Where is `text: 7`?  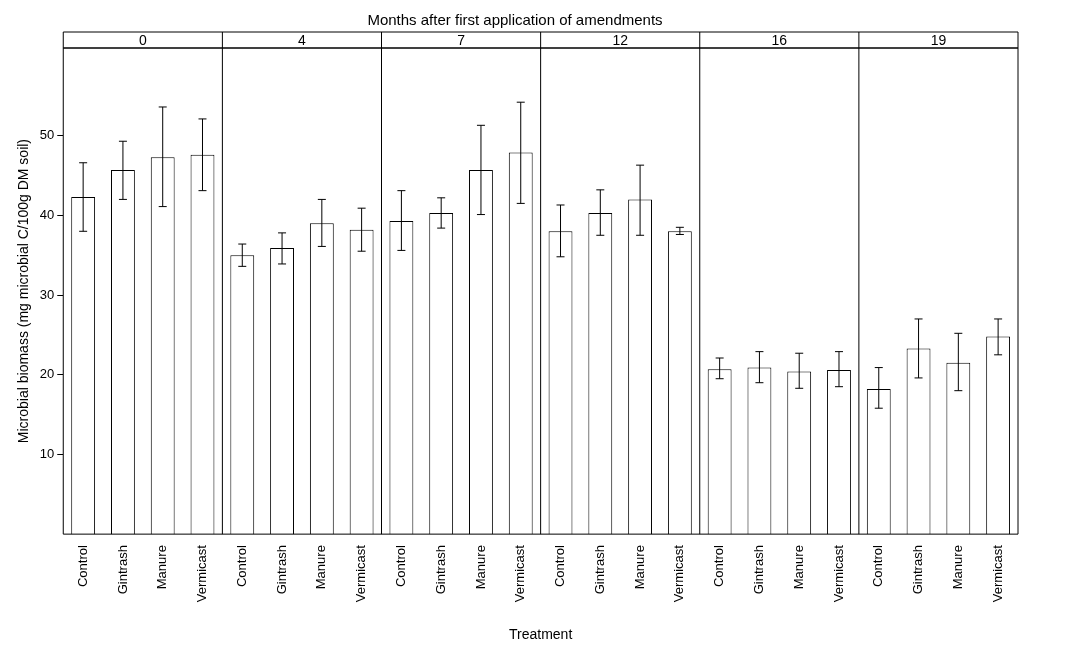 text: 7 is located at coordinates (461, 39).